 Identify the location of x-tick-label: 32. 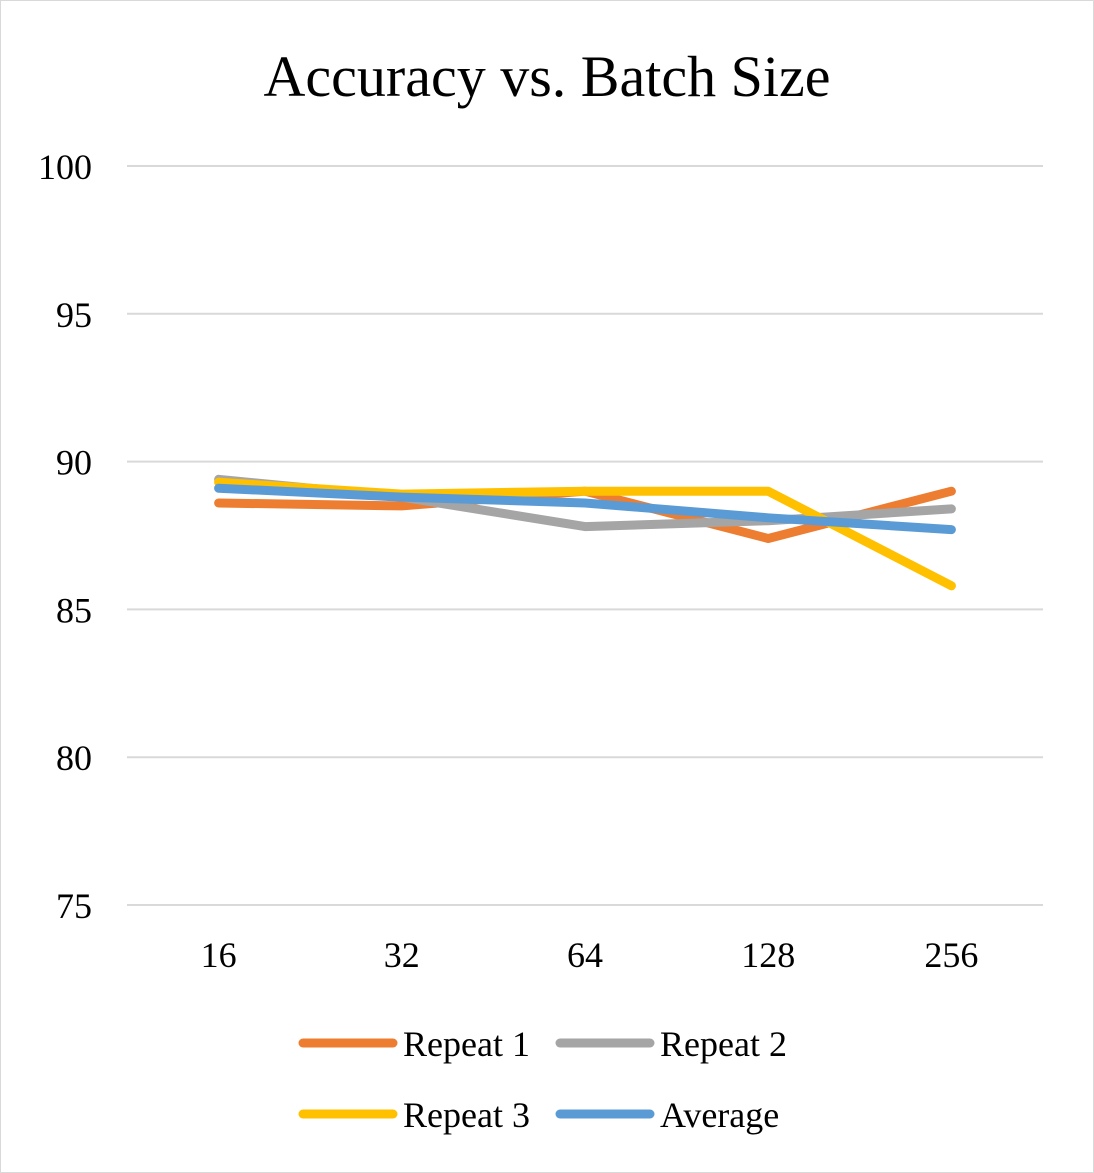
(402, 955).